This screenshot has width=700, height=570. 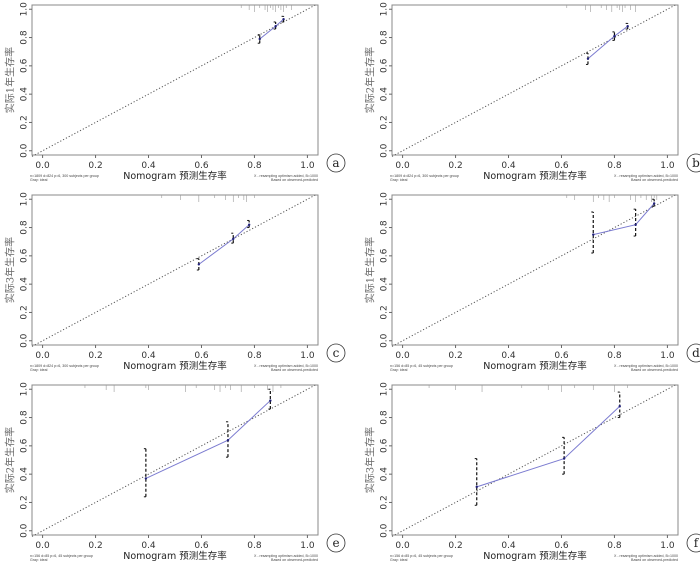 What do you see at coordinates (201, 166) in the screenshot?
I see `x-tick-label: 0.6` at bounding box center [201, 166].